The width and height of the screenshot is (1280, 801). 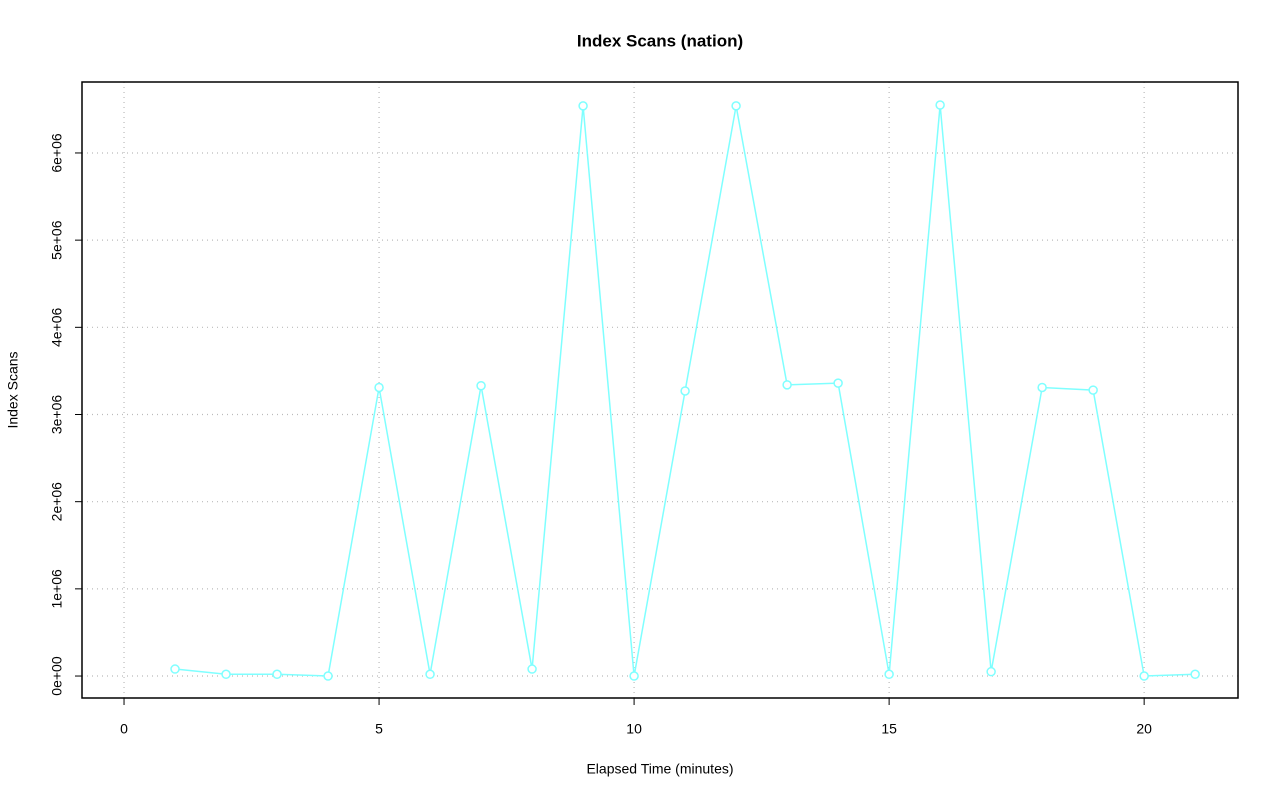 What do you see at coordinates (57, 502) in the screenshot?
I see `y-tick-label: 2e+06` at bounding box center [57, 502].